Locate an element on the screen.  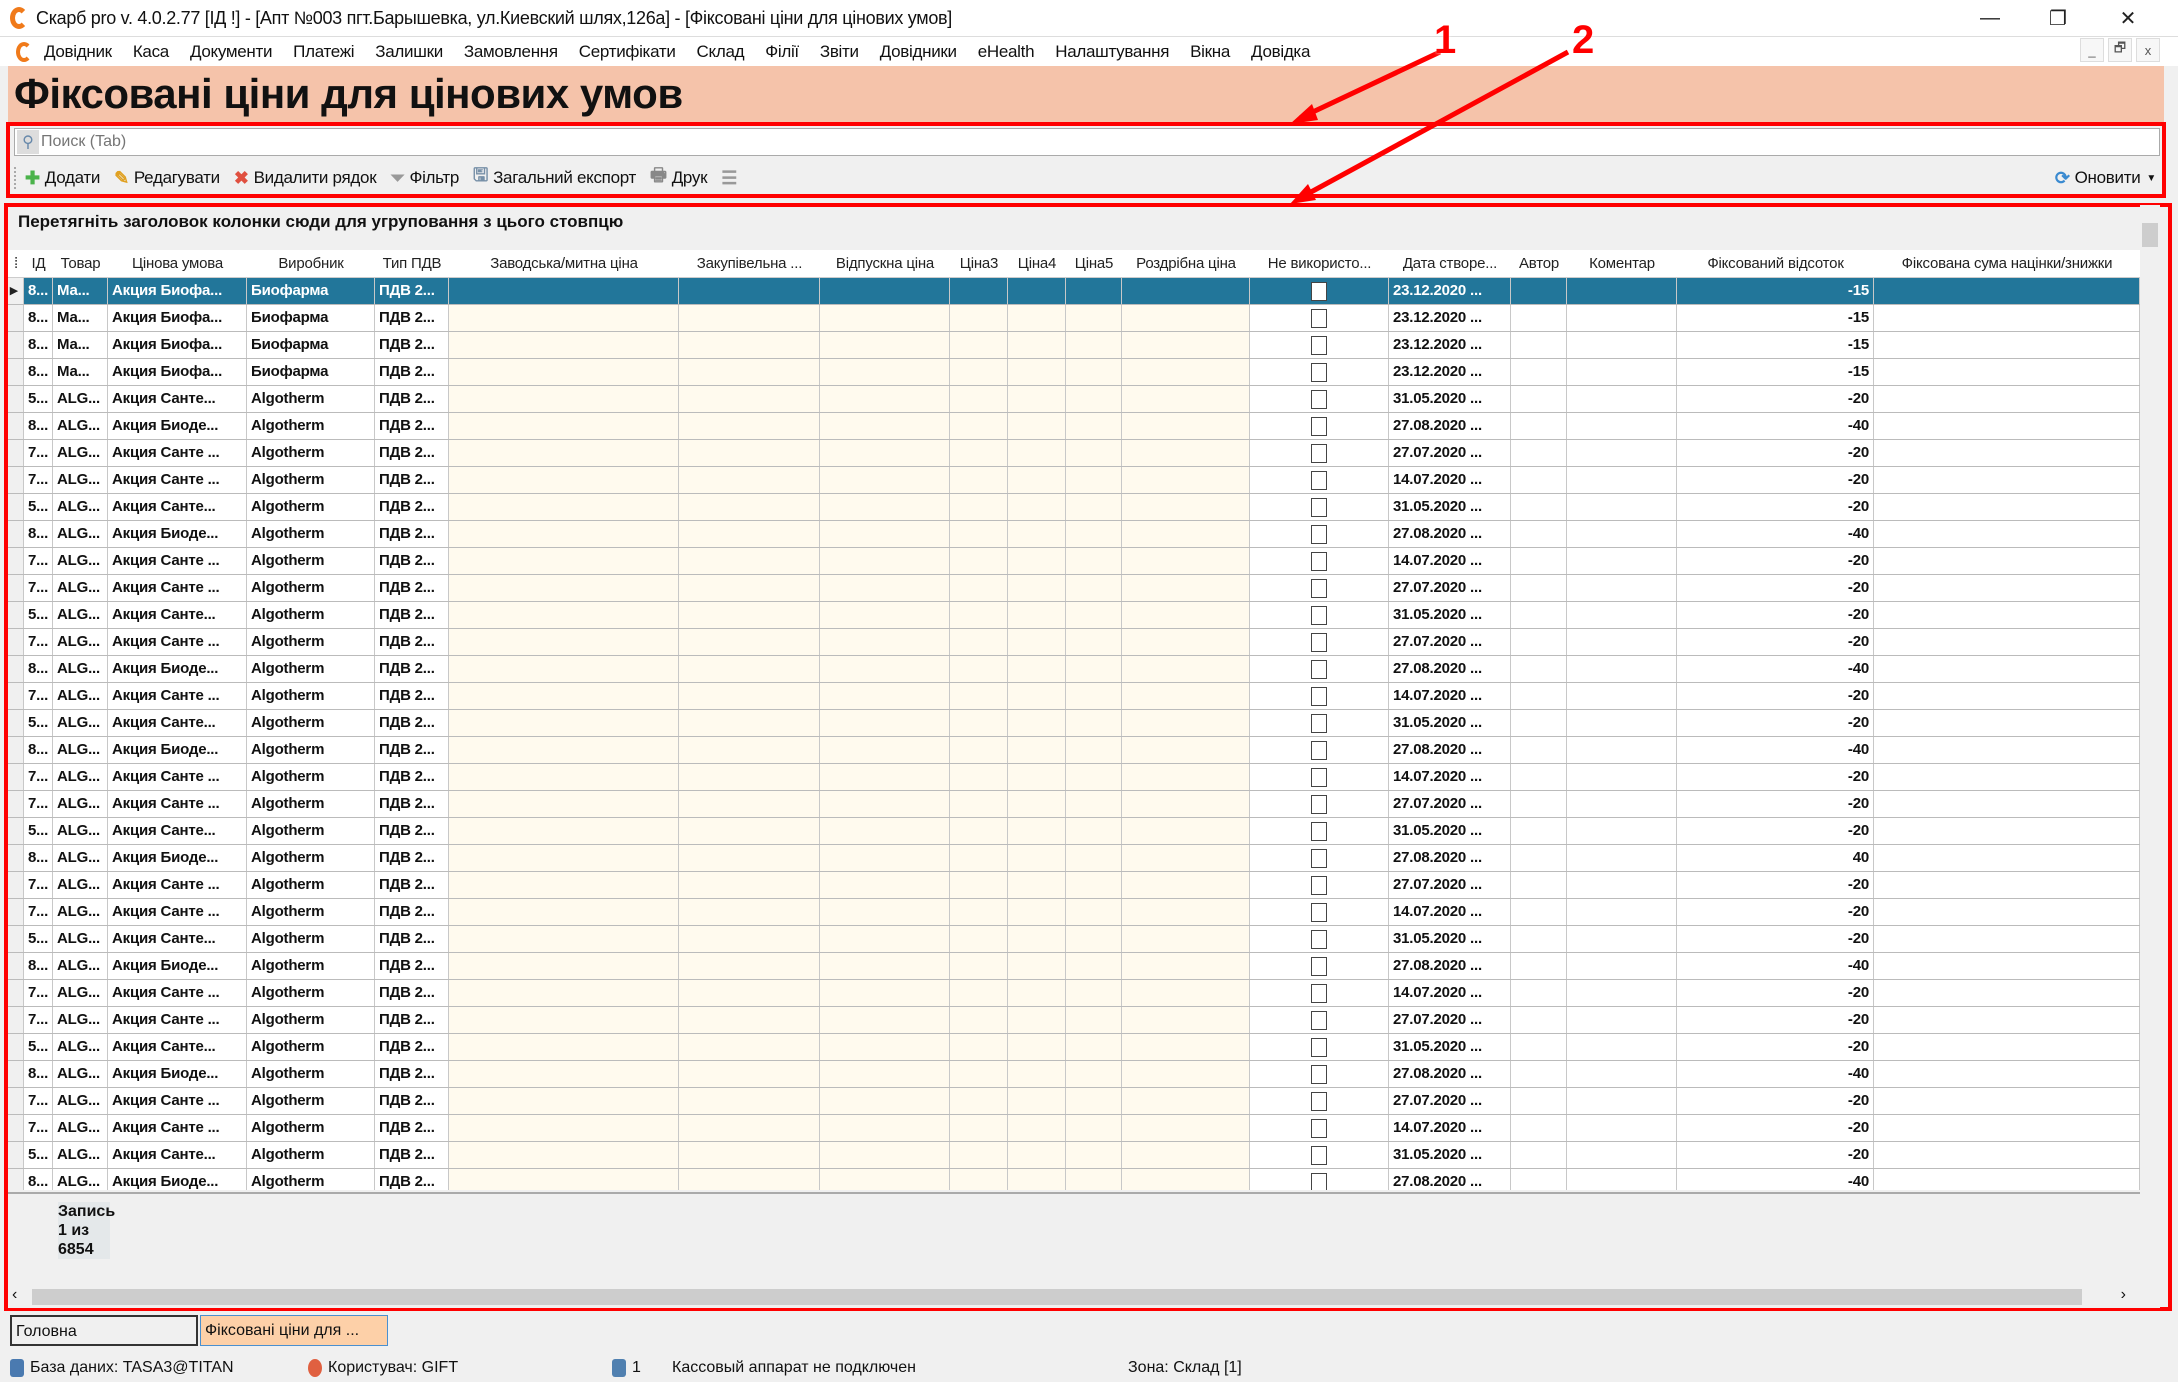
cell-fixed-percent: -15 is located at coordinates (1775, 291).